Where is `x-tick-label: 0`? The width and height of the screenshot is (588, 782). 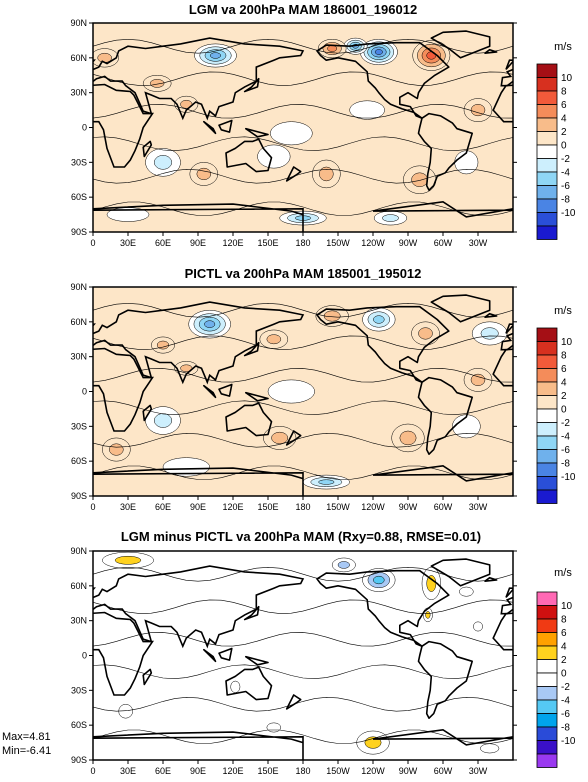
x-tick-label: 0 is located at coordinates (92, 243).